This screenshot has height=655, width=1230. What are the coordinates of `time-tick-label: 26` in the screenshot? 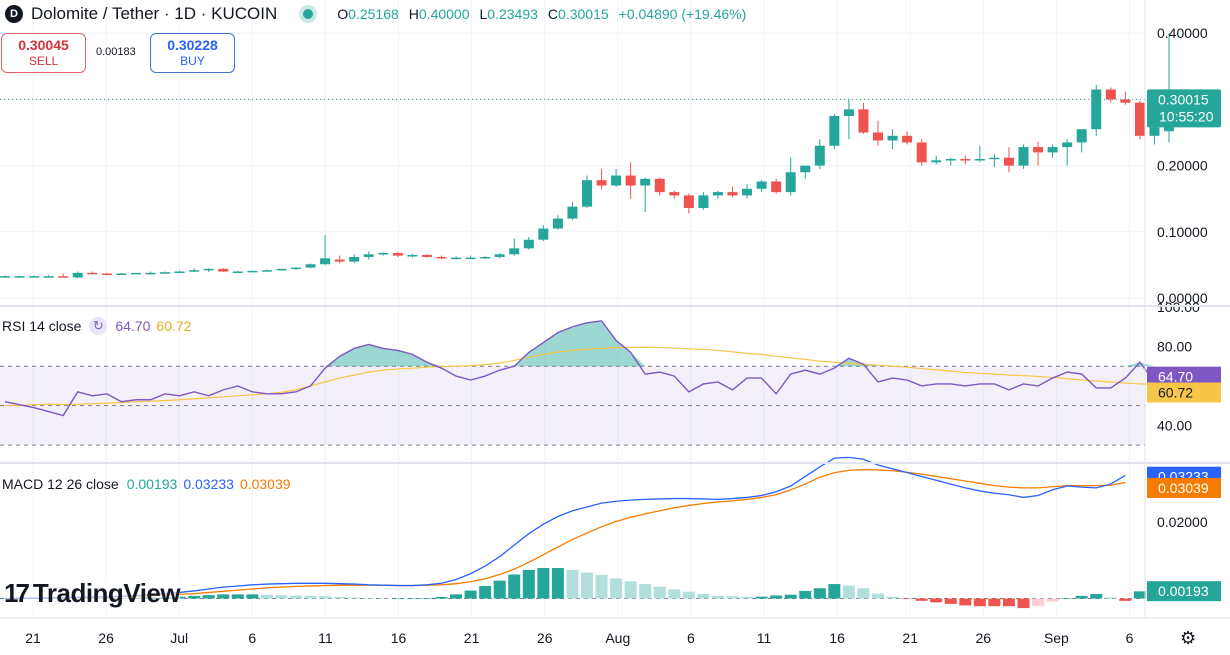 It's located at (106, 638).